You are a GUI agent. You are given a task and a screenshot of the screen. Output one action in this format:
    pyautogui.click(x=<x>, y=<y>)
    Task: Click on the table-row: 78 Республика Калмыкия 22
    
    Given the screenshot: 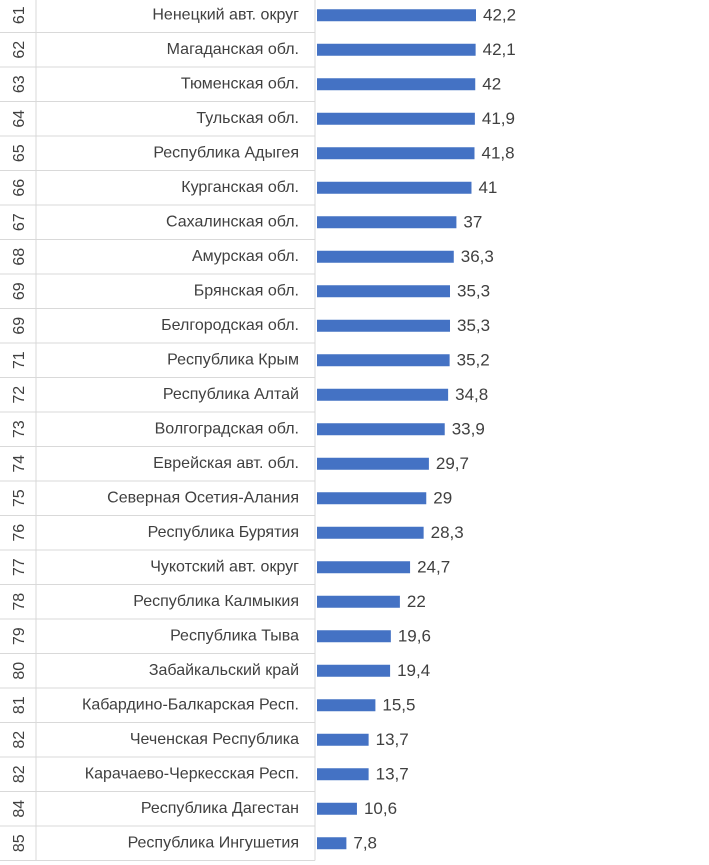 What is the action you would take?
    pyautogui.click(x=218, y=601)
    